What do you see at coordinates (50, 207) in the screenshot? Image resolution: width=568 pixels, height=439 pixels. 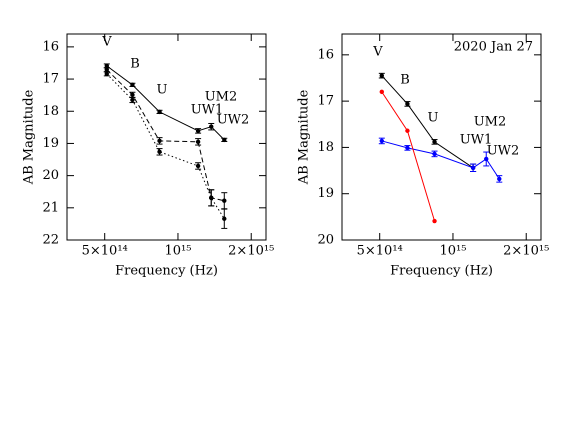 I see `y-tick-label: 21` at bounding box center [50, 207].